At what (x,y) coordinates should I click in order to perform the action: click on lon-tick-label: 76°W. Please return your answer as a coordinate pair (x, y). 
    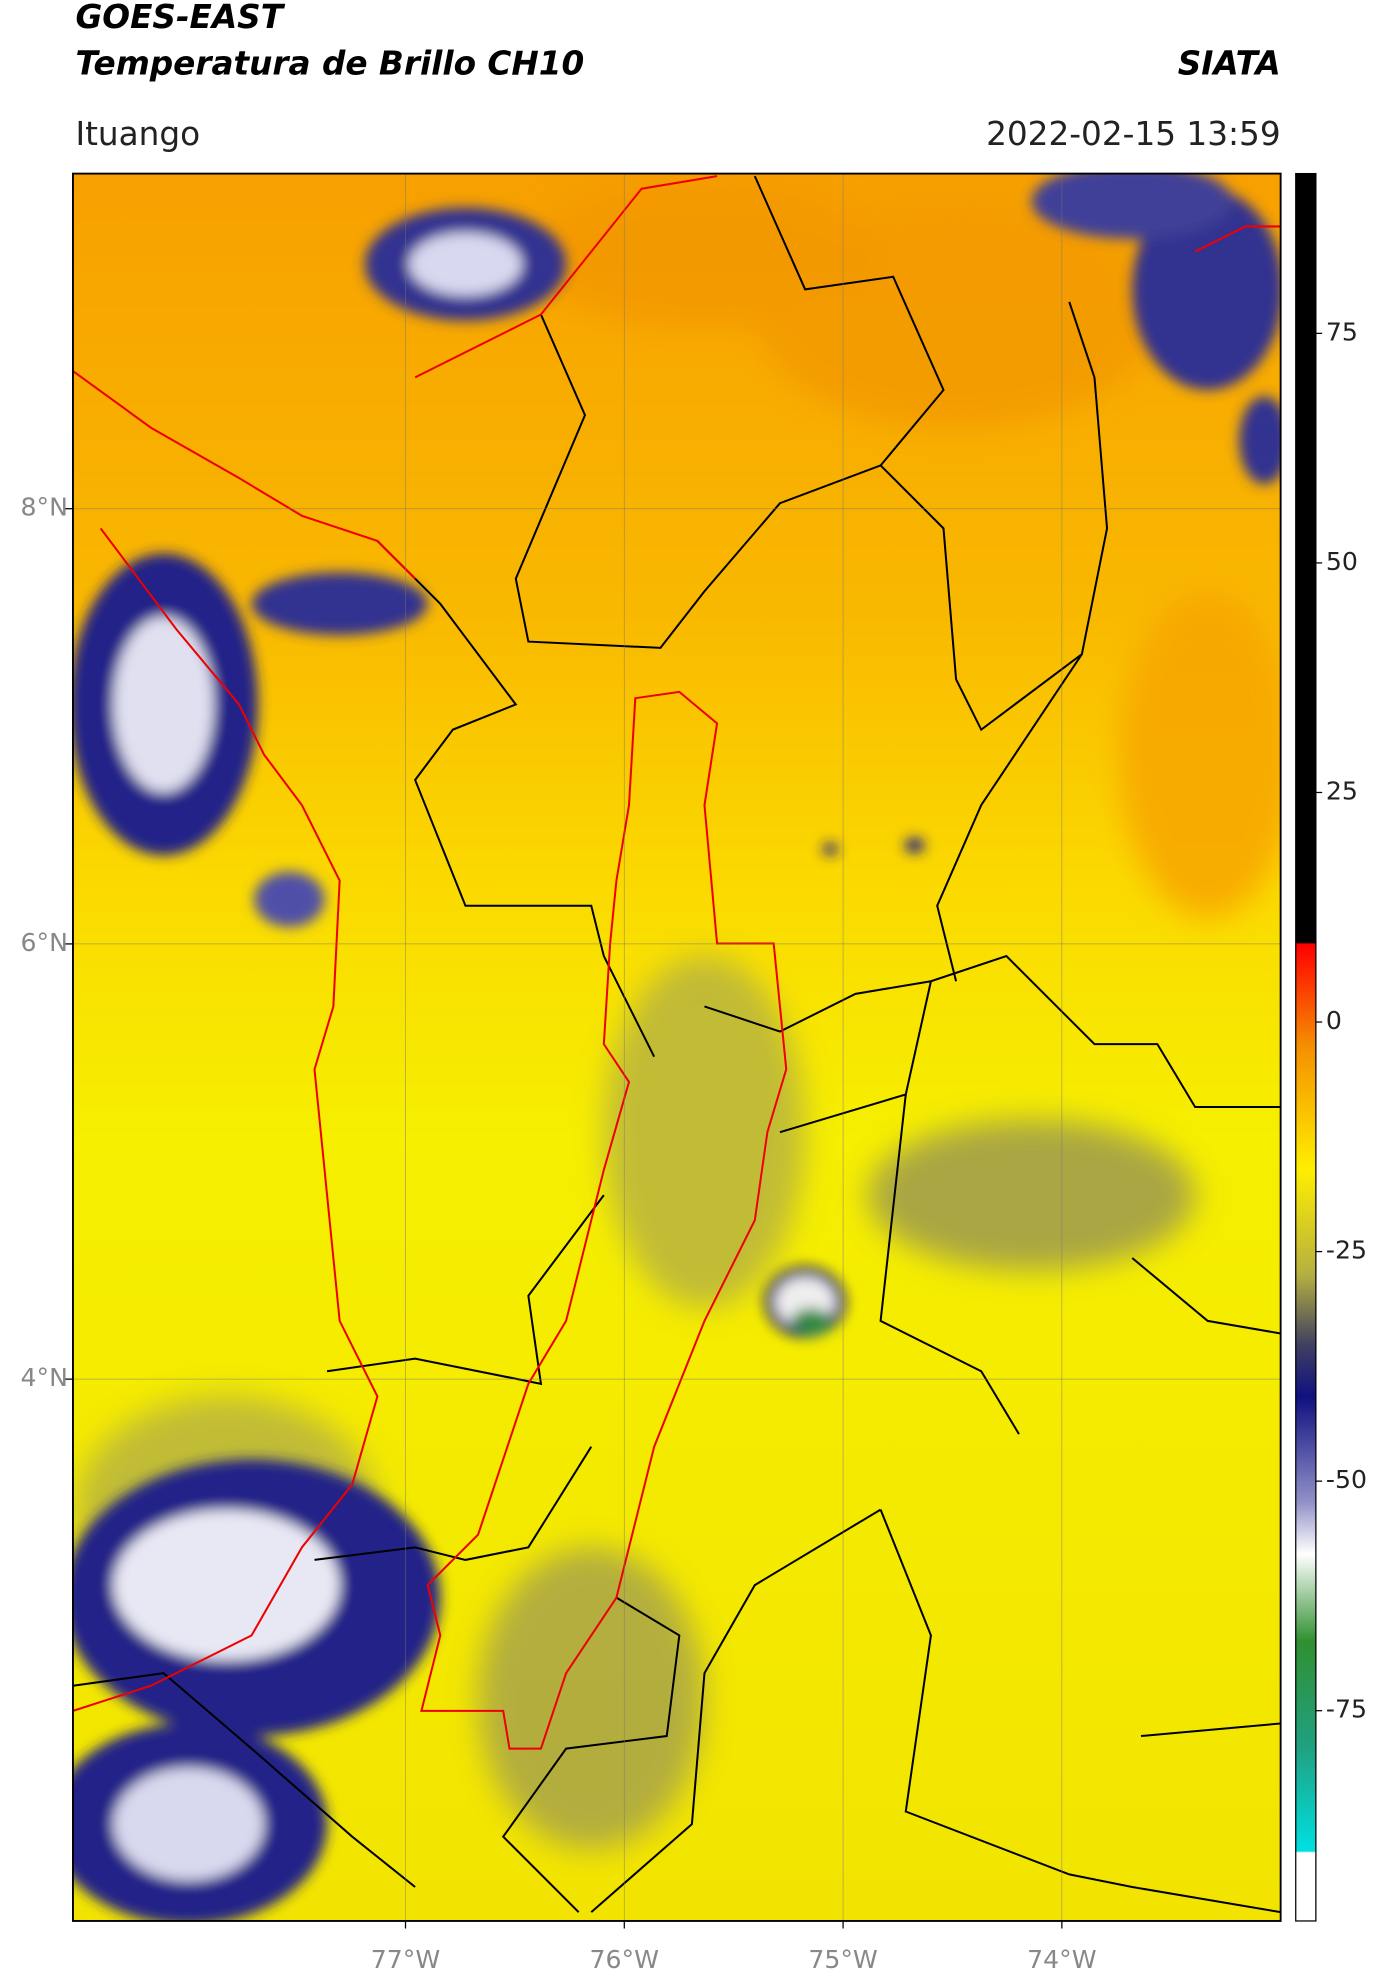
    Looking at the image, I should click on (625, 1959).